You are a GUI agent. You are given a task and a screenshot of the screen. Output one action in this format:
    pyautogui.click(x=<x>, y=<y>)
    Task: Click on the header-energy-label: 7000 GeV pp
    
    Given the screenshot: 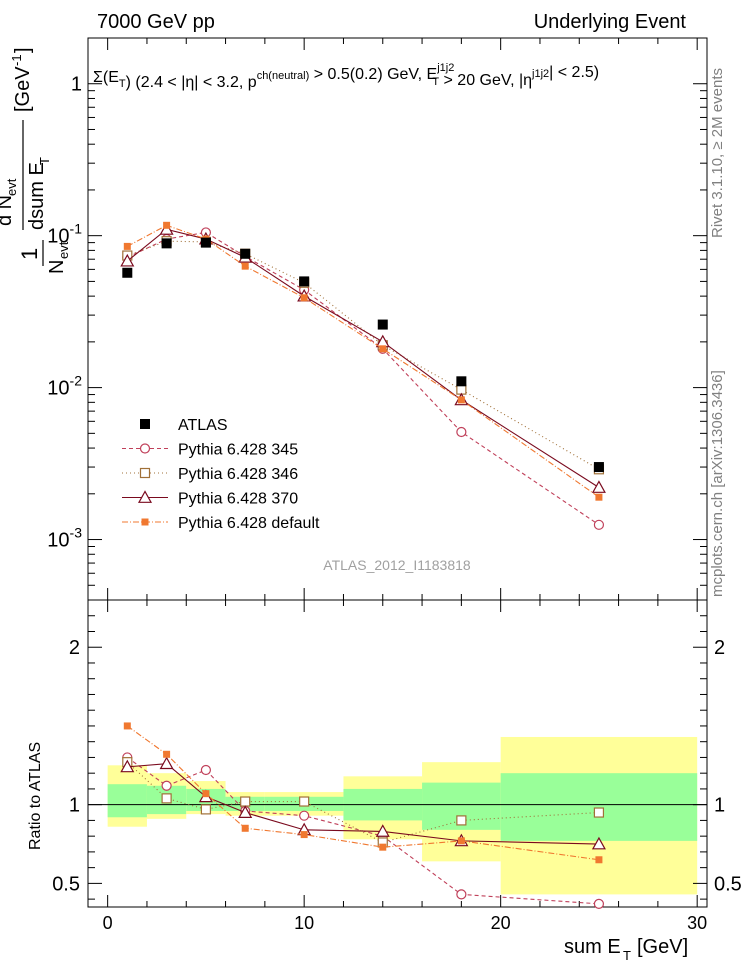 What is the action you would take?
    pyautogui.click(x=156, y=22)
    